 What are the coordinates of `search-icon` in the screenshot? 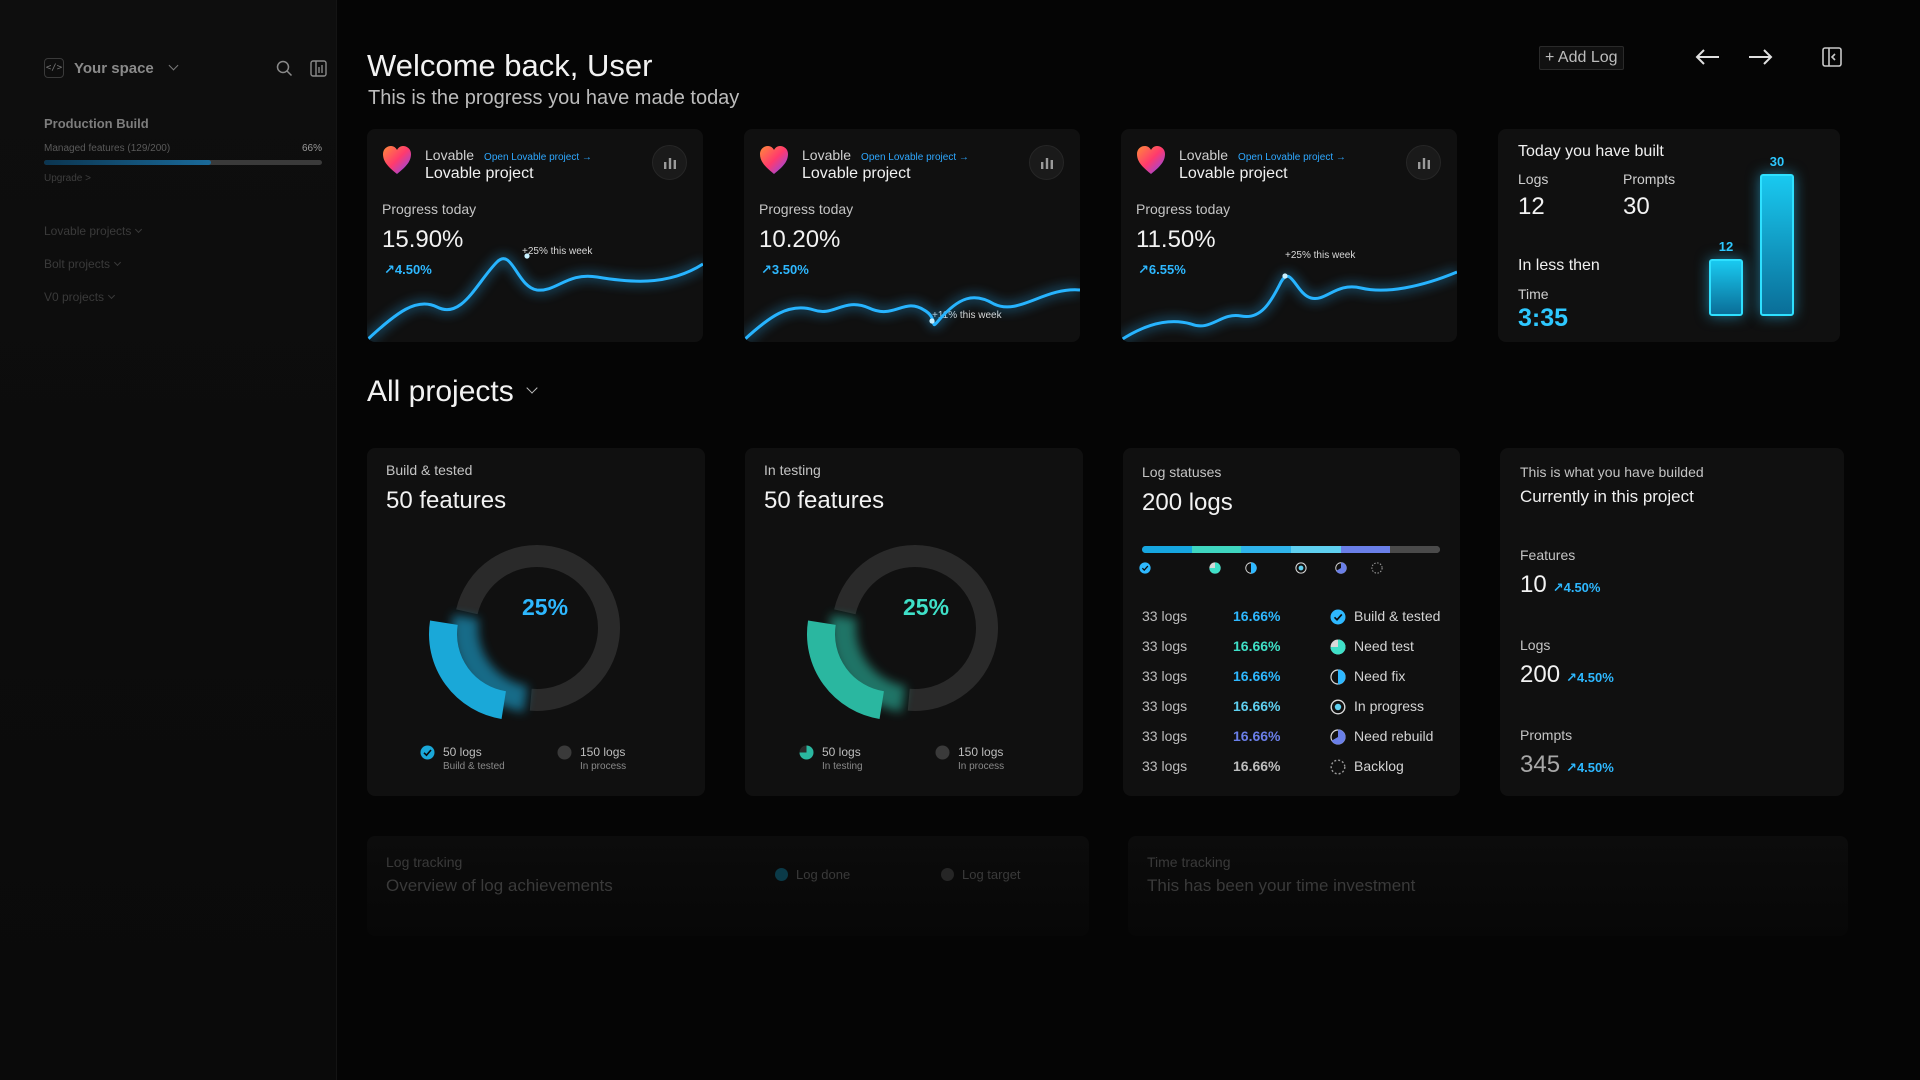 It's located at (284, 68).